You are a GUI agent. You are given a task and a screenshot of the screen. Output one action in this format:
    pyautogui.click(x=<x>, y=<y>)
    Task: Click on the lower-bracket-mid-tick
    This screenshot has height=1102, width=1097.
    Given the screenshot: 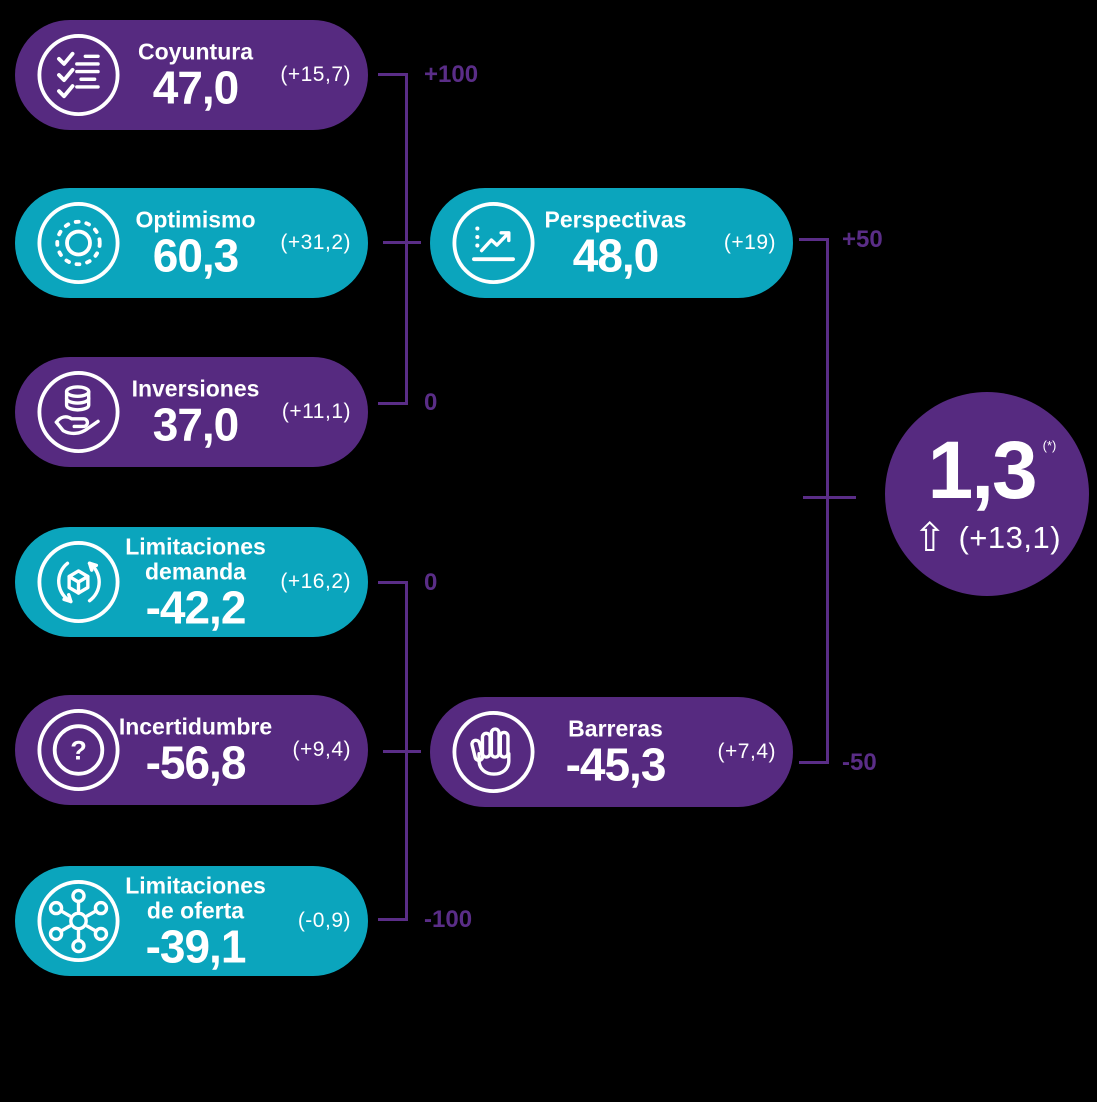 What is the action you would take?
    pyautogui.click(x=402, y=751)
    